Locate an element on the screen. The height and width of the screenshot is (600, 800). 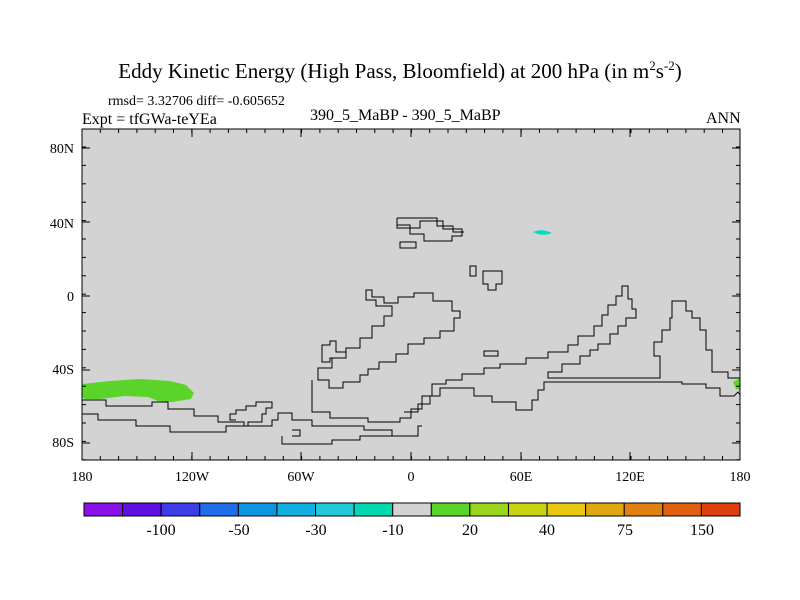
colorbar-swatches is located at coordinates (412, 509).